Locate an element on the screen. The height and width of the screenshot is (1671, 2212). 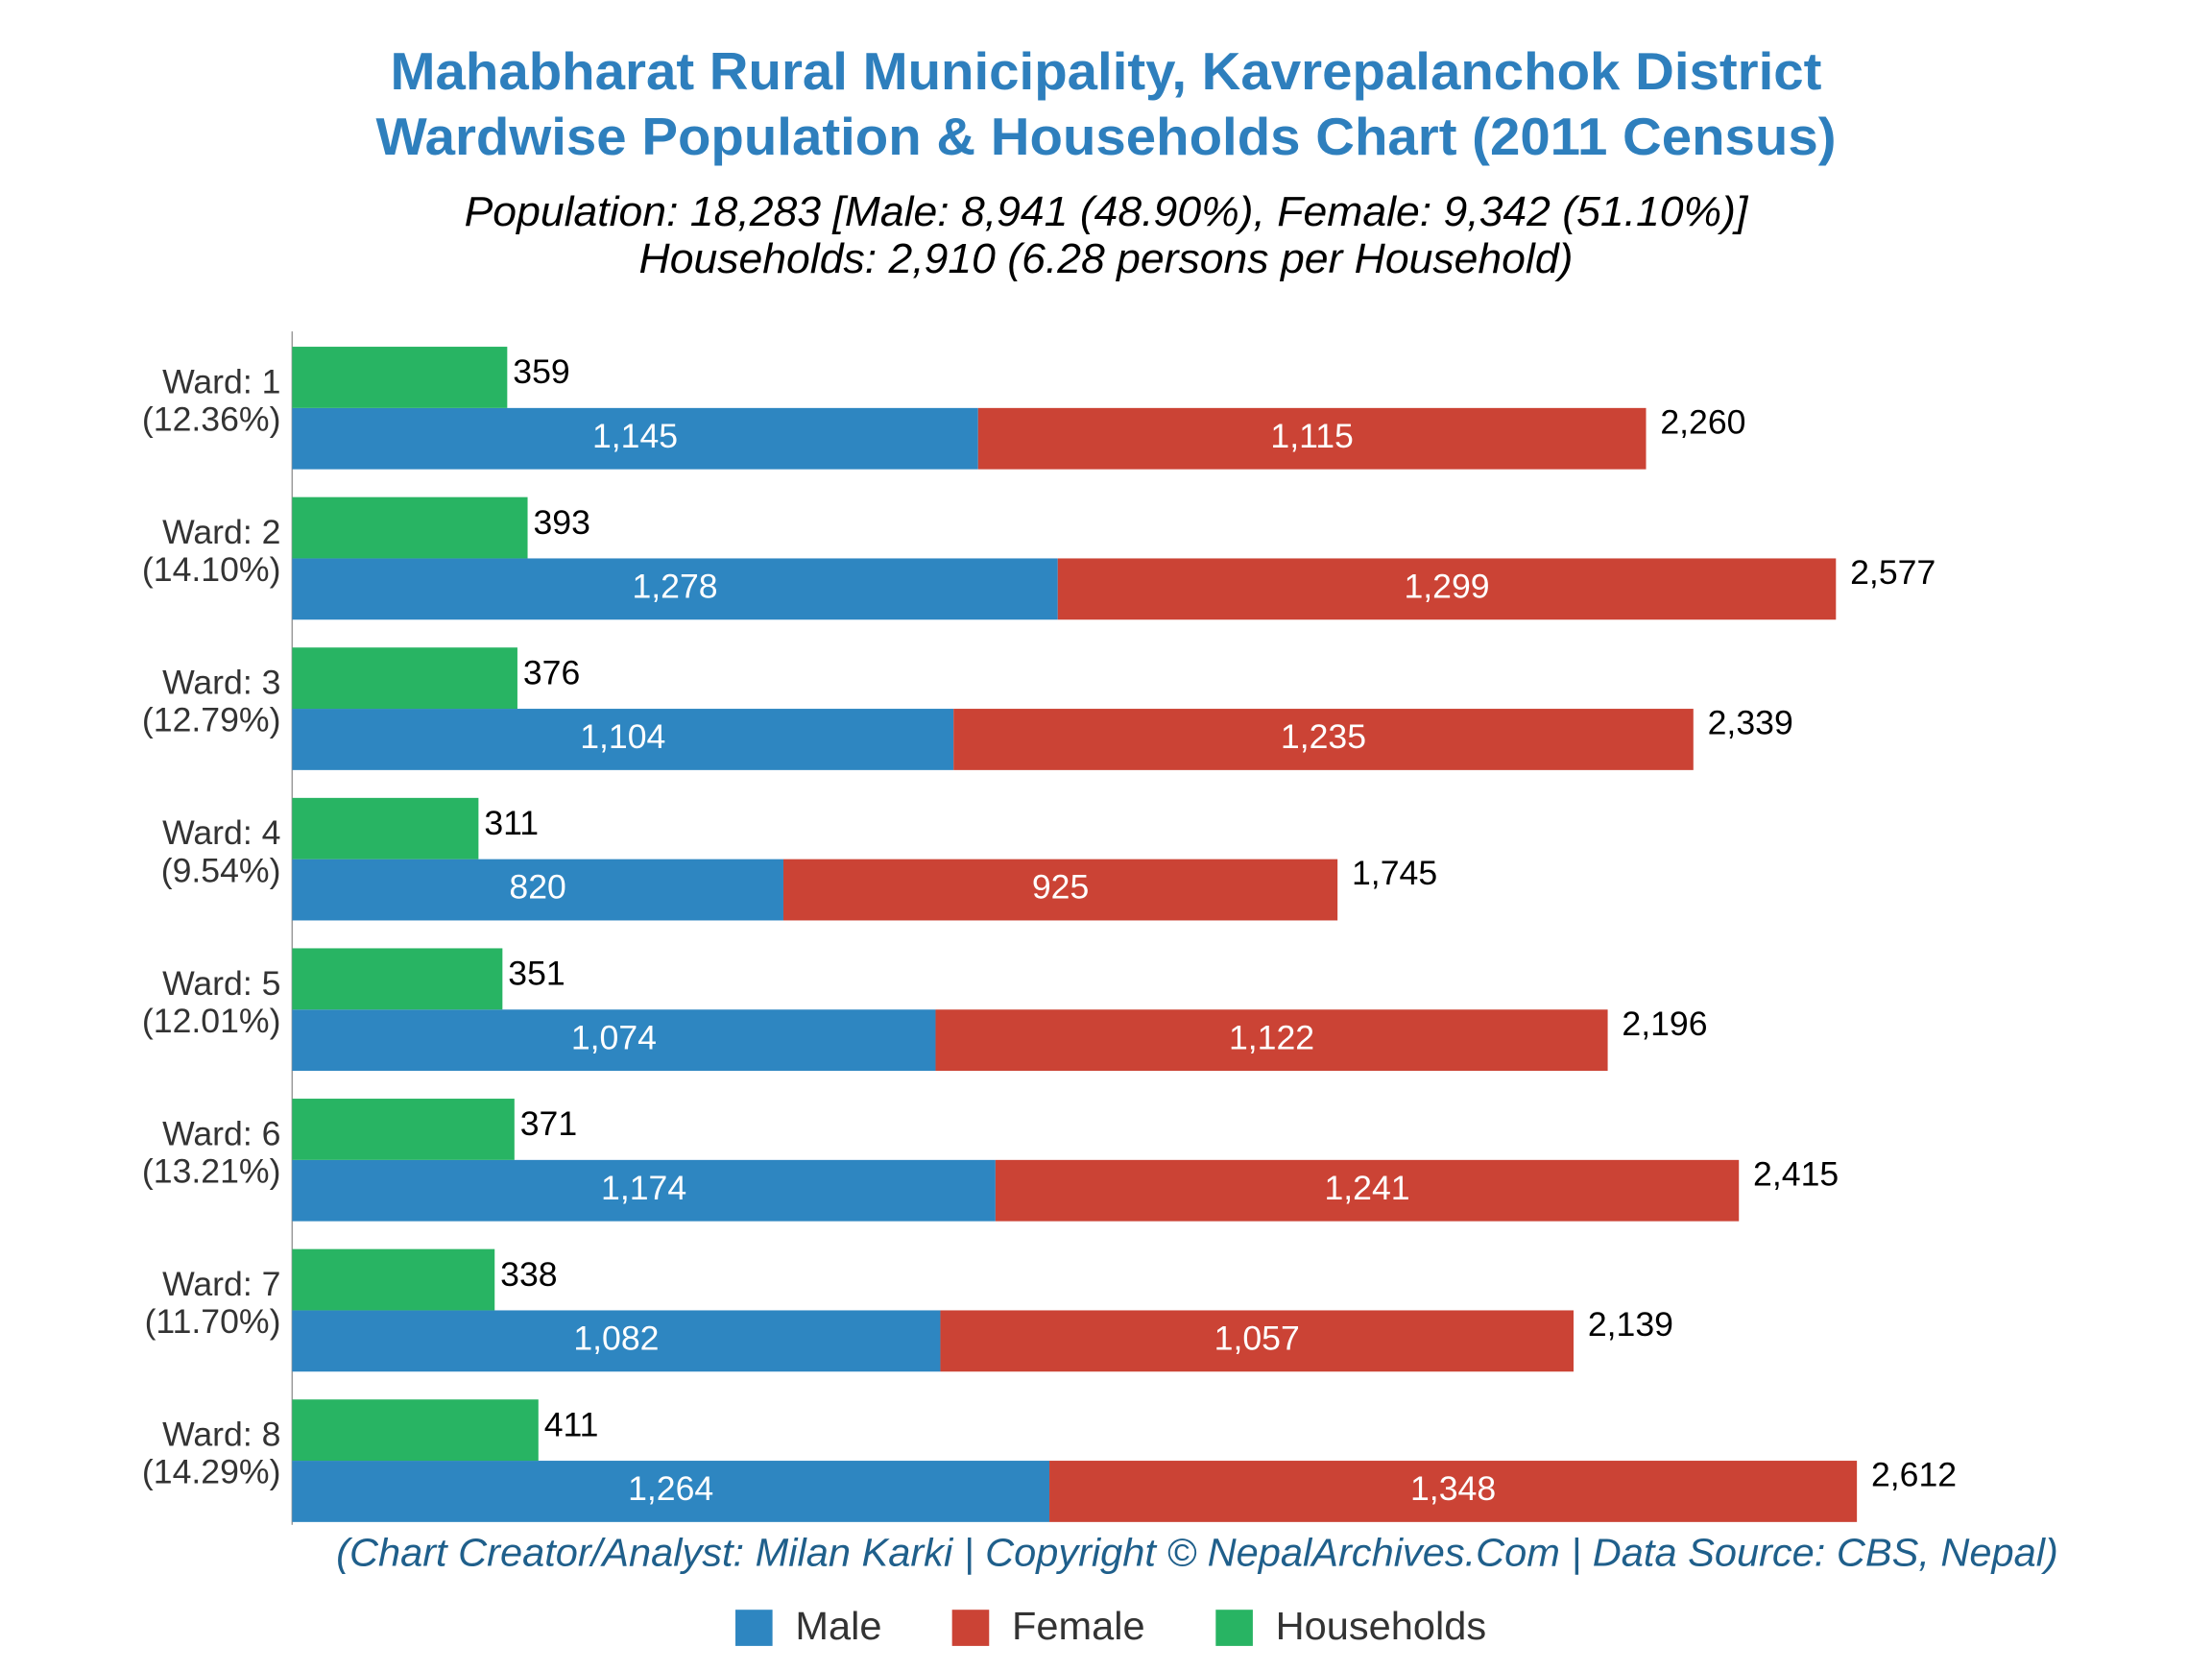
bar-value-label: 1,299 is located at coordinates (1447, 588).